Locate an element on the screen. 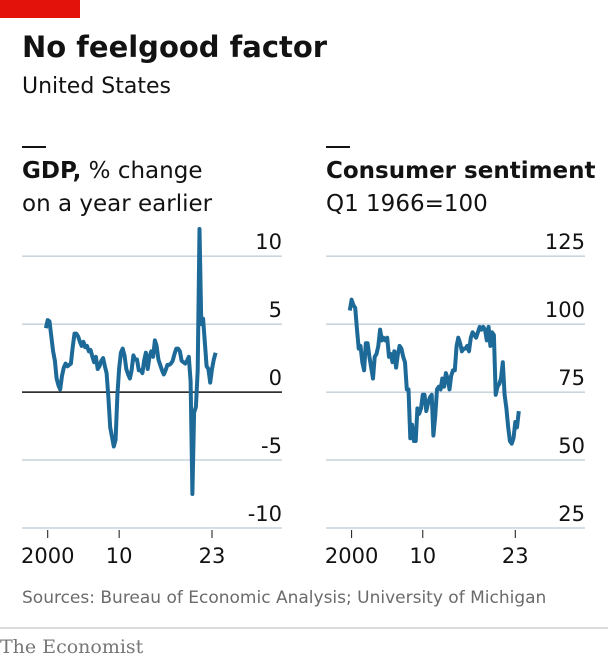  y-tick-label: 100 is located at coordinates (565, 310).